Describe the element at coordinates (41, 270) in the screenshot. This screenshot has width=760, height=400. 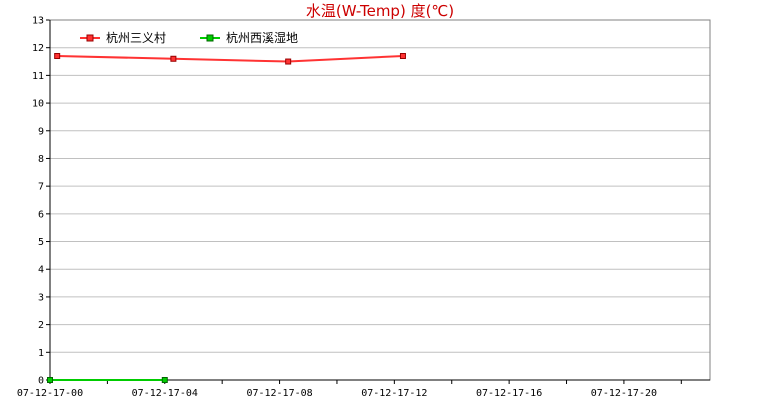
I see `y-tick-label: 4` at that location.